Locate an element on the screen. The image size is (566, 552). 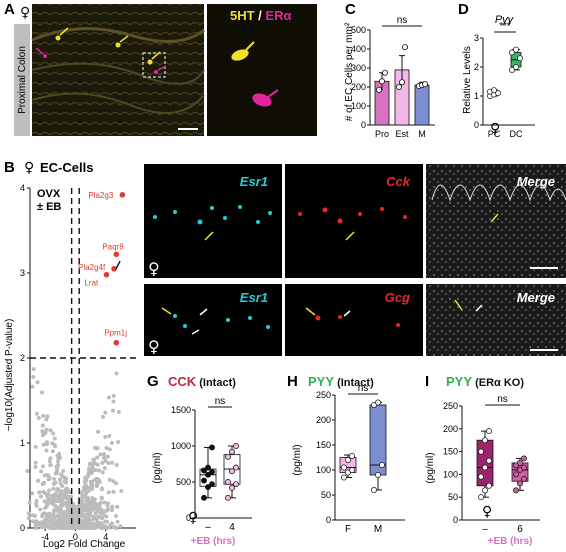
d-category-label: DC is located at coordinates (516, 134).